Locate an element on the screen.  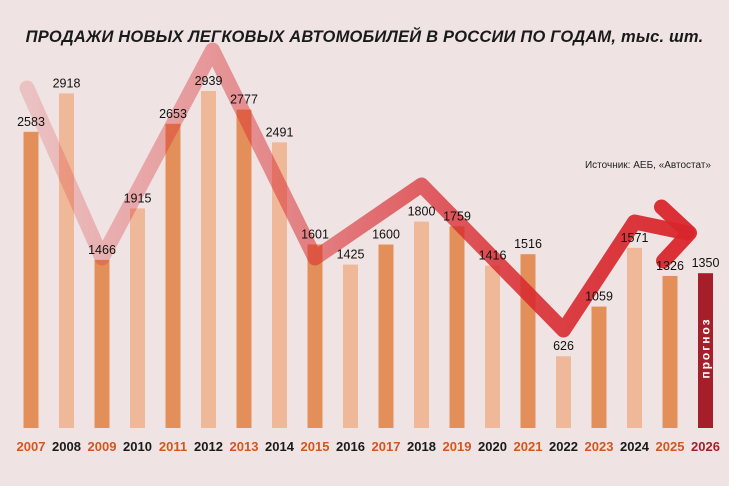
bar-2007 is located at coordinates (31, 280).